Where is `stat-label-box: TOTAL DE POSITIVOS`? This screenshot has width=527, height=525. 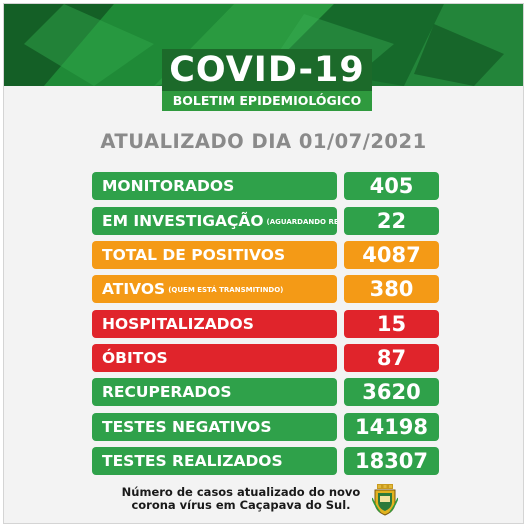
stat-label-box: TOTAL DE POSITIVOS is located at coordinates (214, 255).